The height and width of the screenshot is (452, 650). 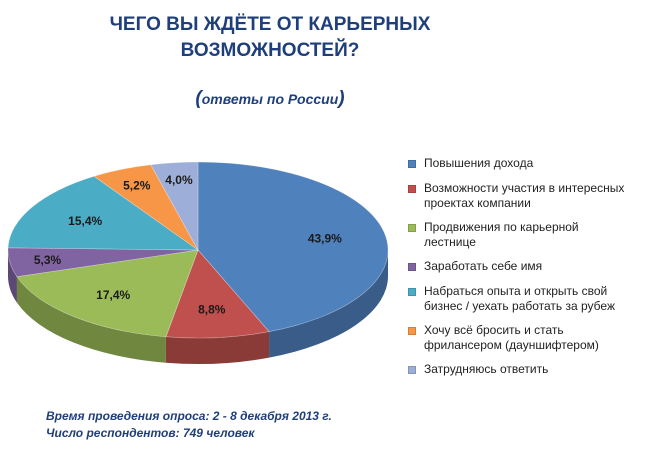 I want to click on legend-item: Заработать себе имя, so click(x=528, y=266).